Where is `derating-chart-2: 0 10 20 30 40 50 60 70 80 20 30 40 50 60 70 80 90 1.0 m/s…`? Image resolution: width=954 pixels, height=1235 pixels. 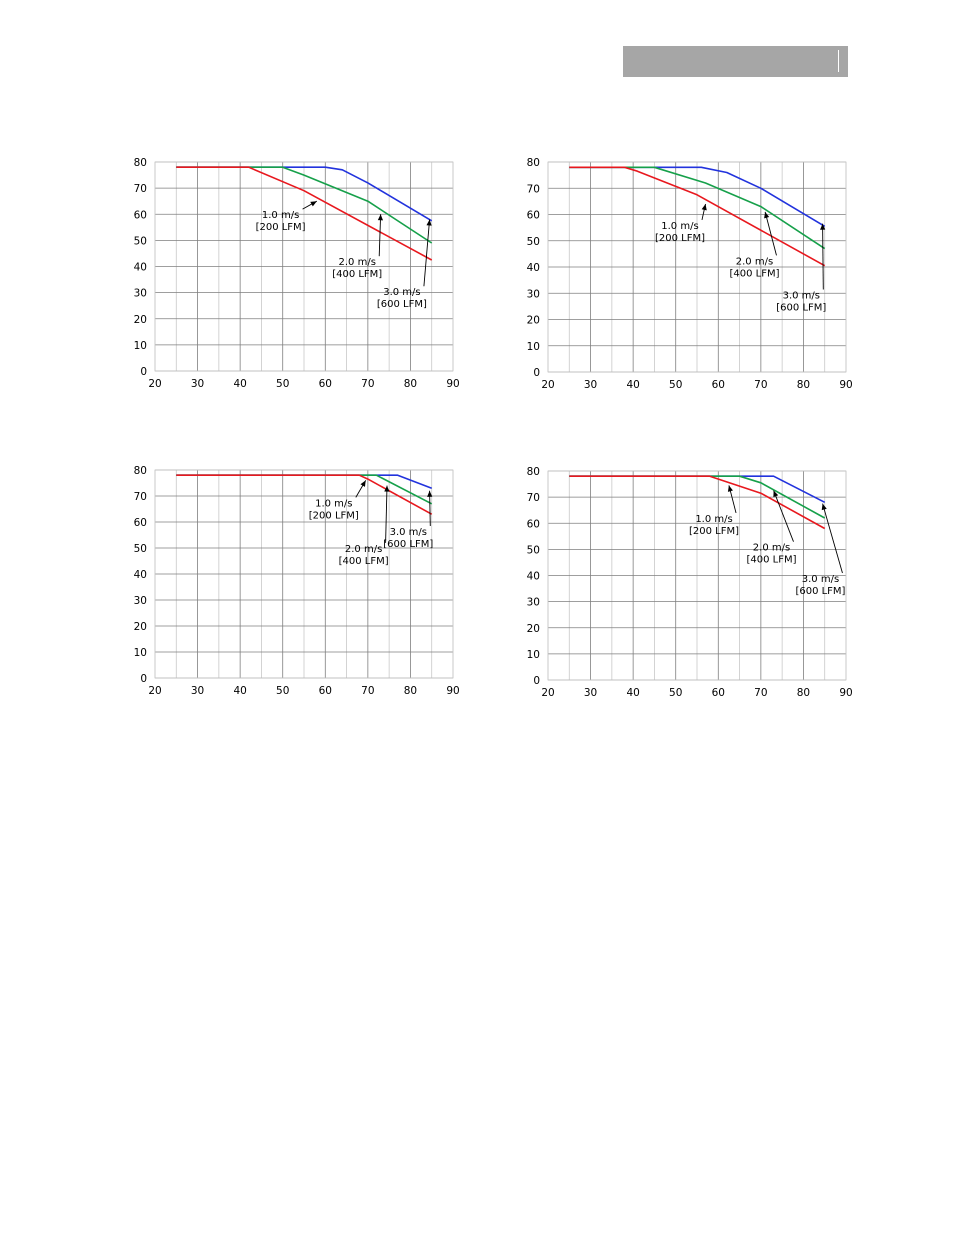
derating-chart-2: 0 10 20 30 40 50 60 70 80 20 30 40 50 60 70 80 90 1.0 m/s… is located at coordinates (690, 274).